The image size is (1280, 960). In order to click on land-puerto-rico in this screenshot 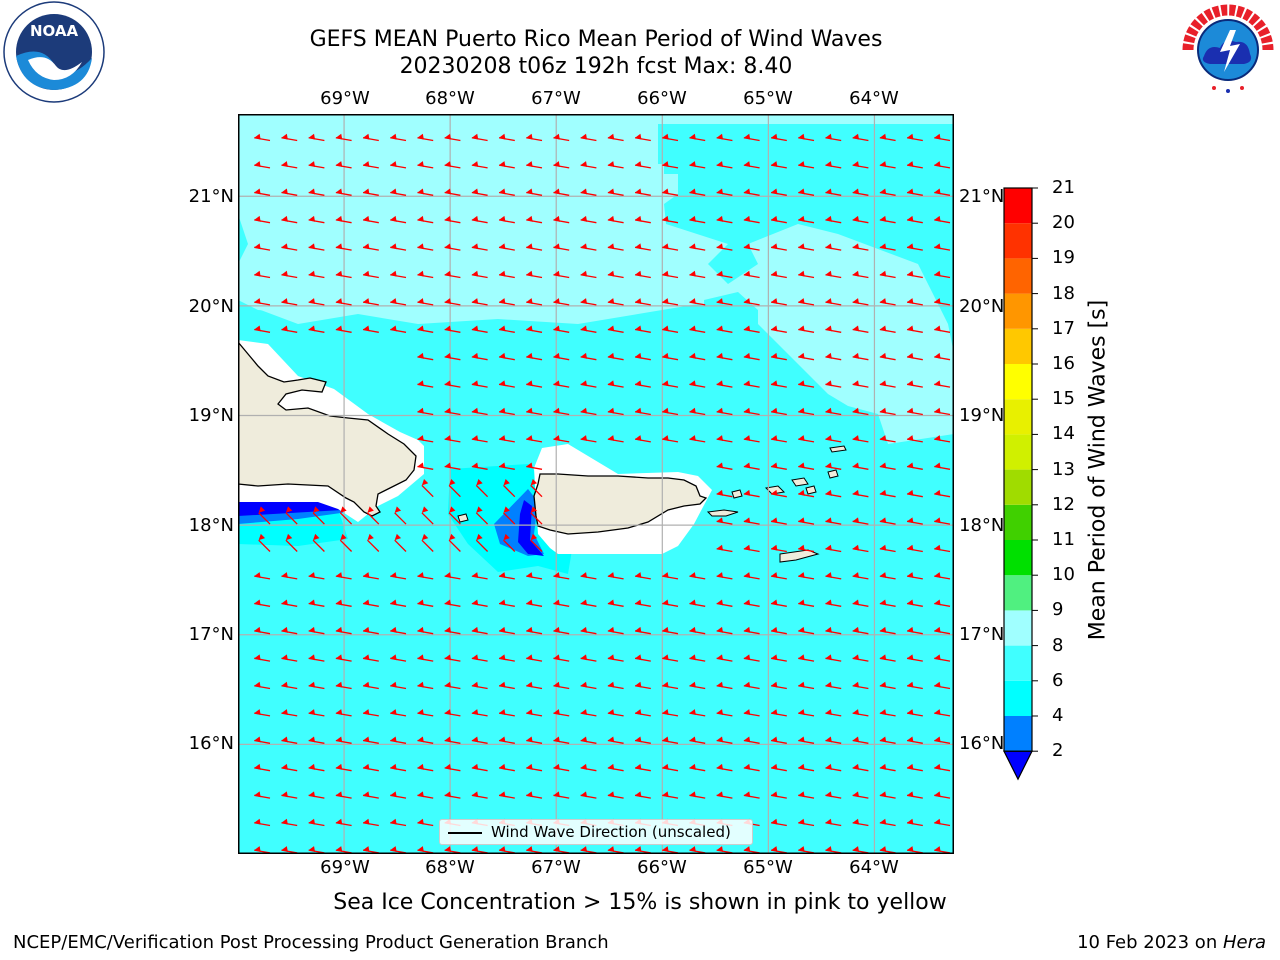, I will do `click(620, 504)`.